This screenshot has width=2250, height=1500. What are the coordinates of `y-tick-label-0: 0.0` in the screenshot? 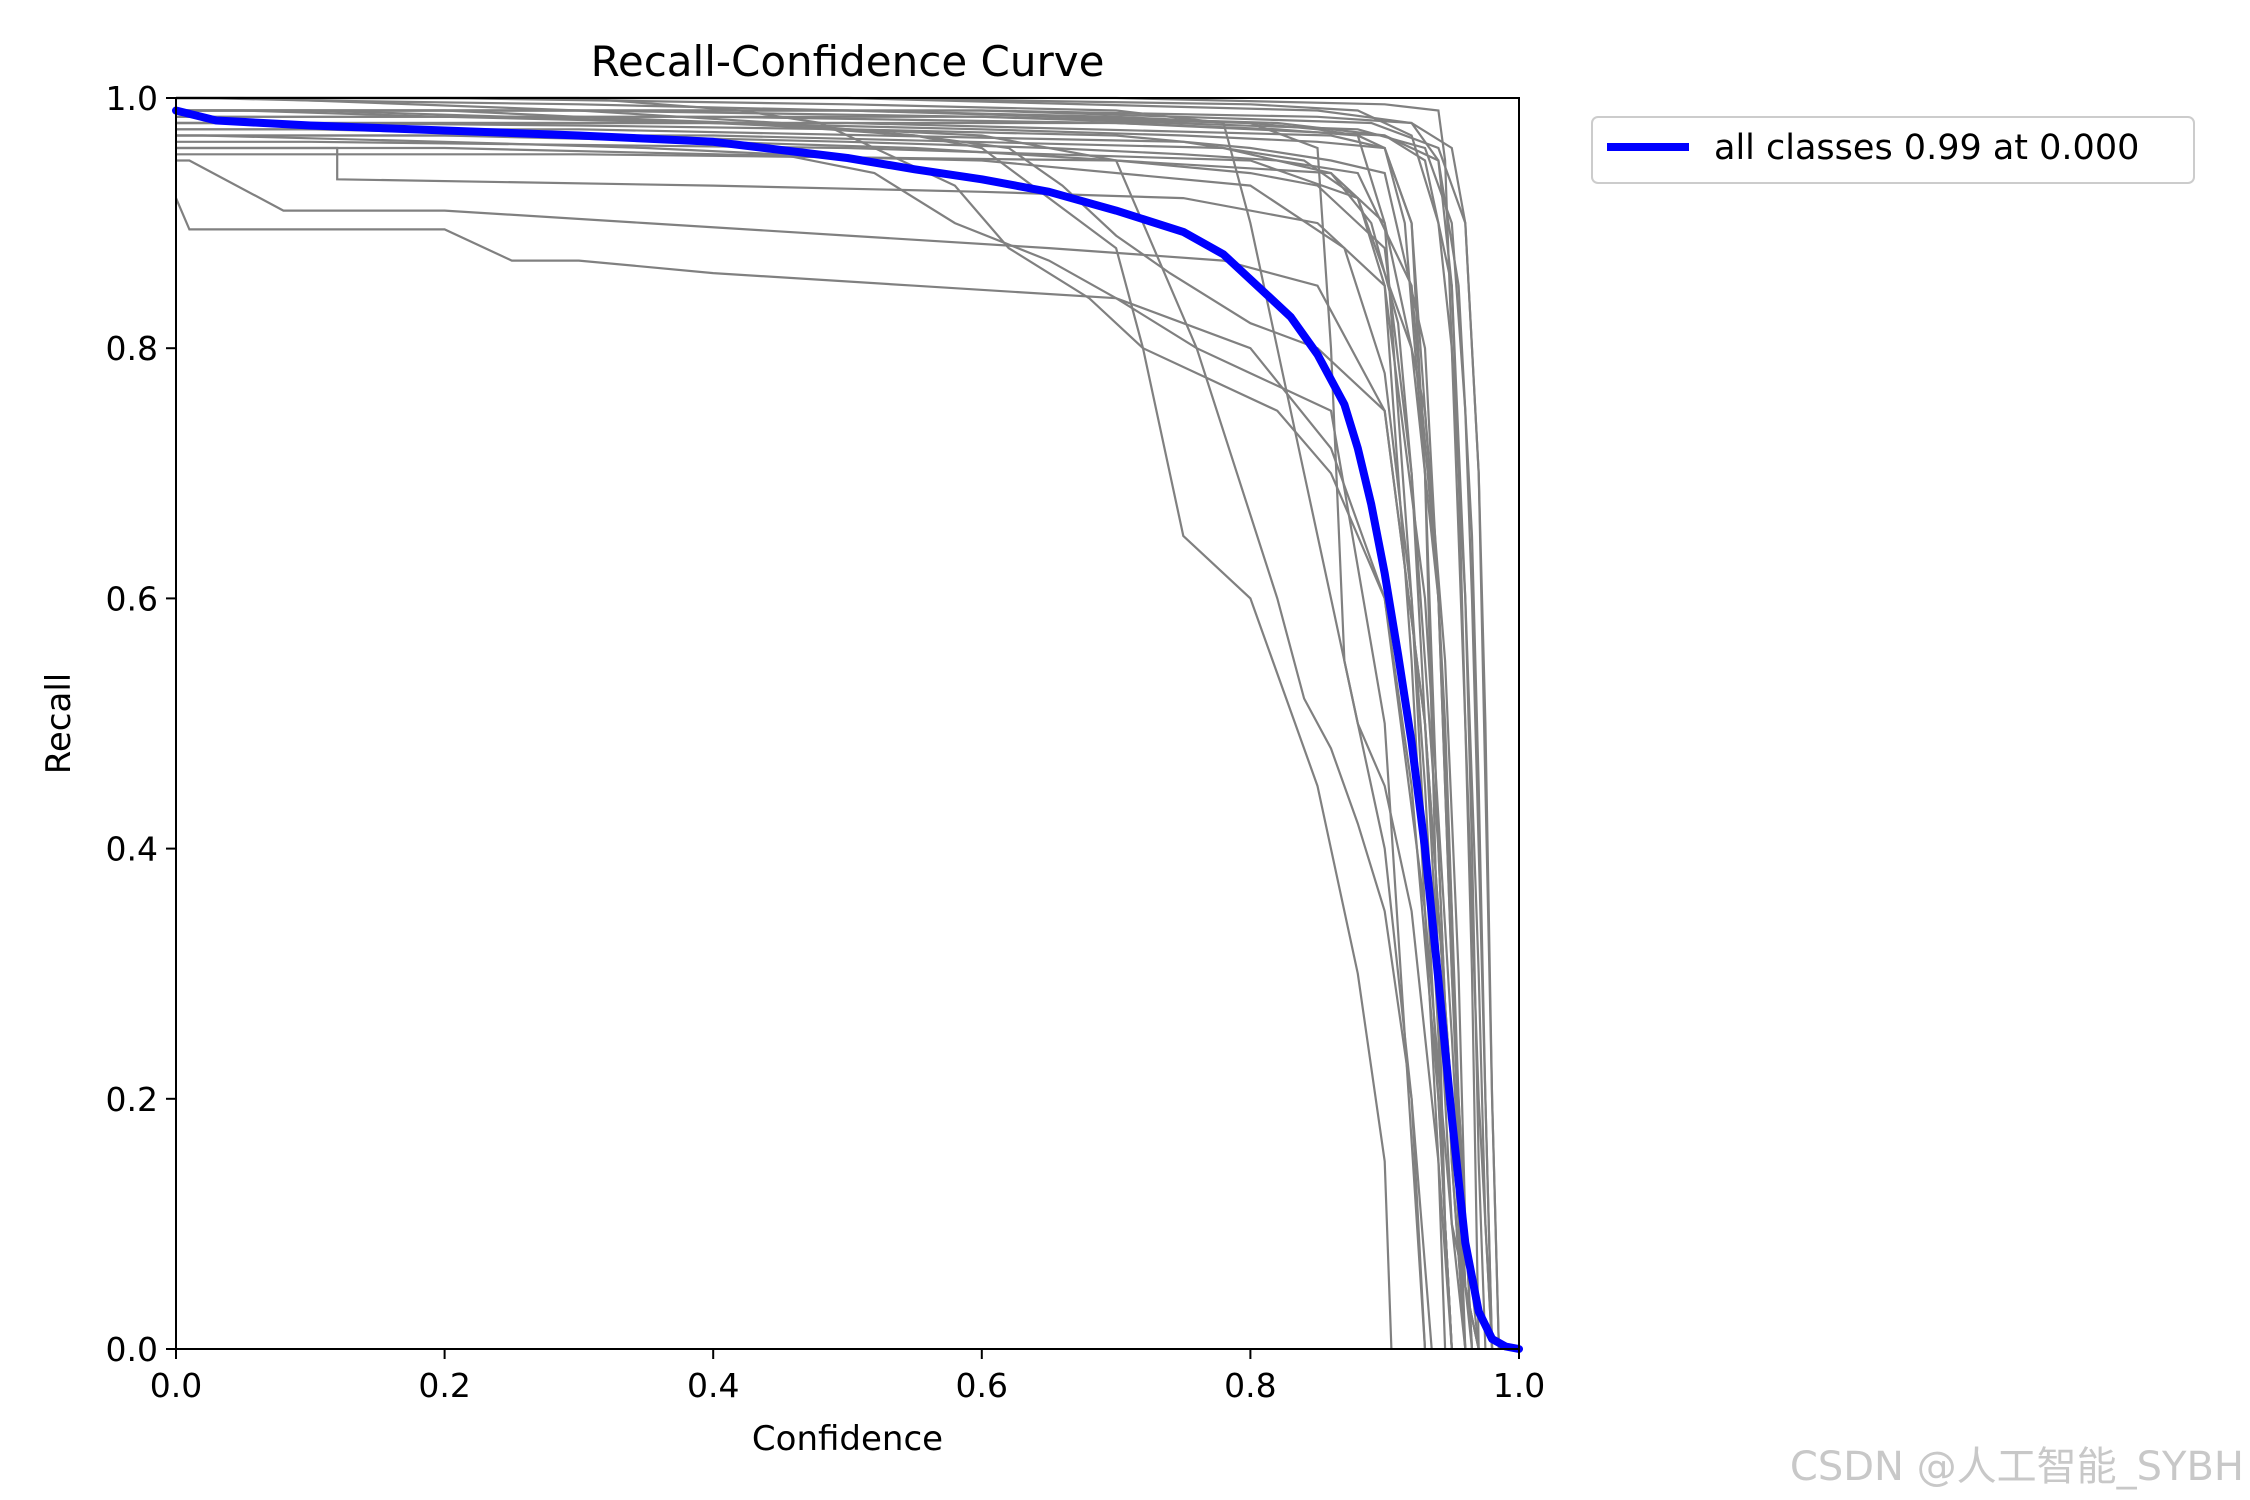 It's located at (132, 1349).